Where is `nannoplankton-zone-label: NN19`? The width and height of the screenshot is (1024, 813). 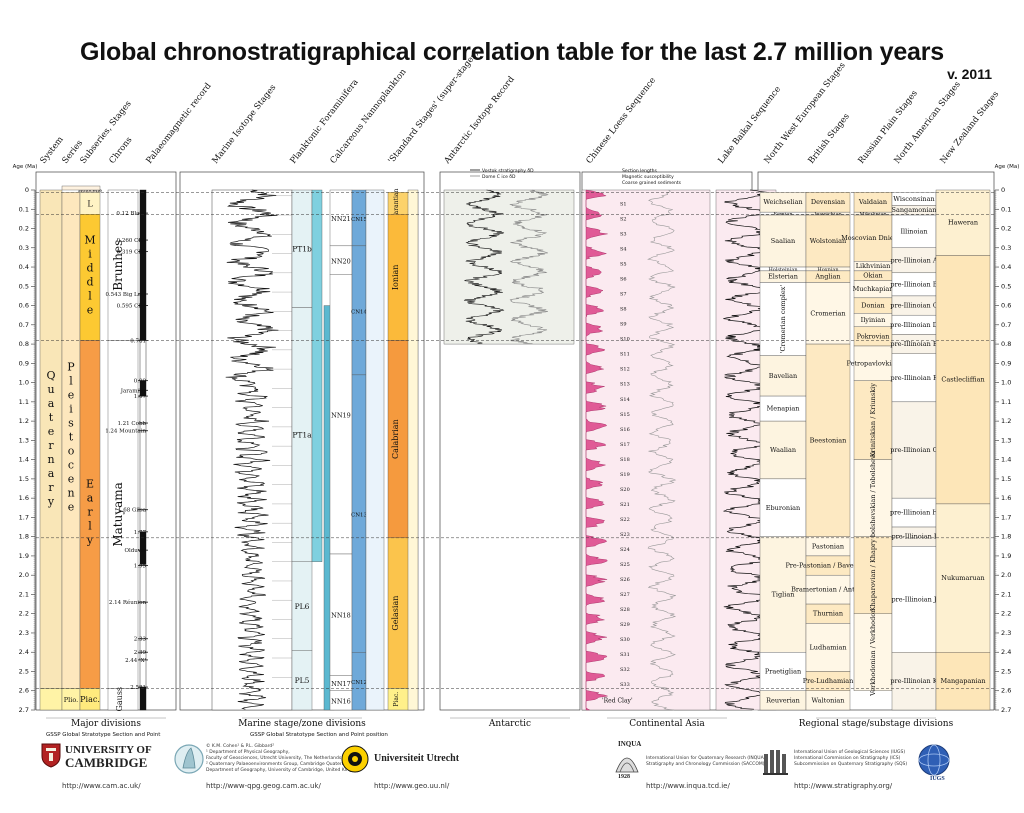 nannoplankton-zone-label: NN19 is located at coordinates (341, 415).